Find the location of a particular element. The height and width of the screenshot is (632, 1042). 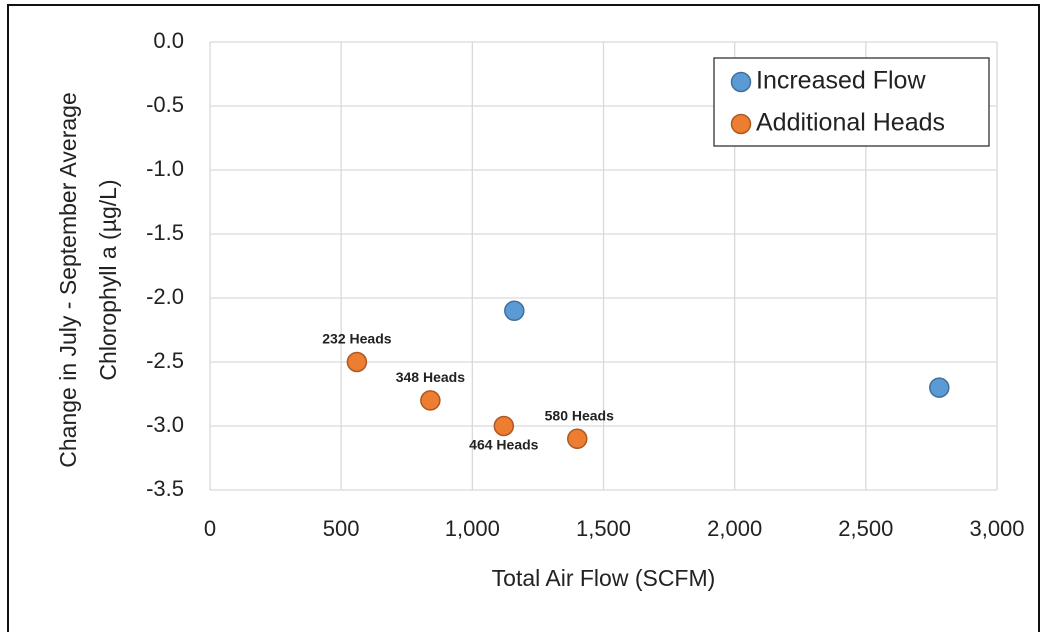

legend-box is located at coordinates (851, 102).